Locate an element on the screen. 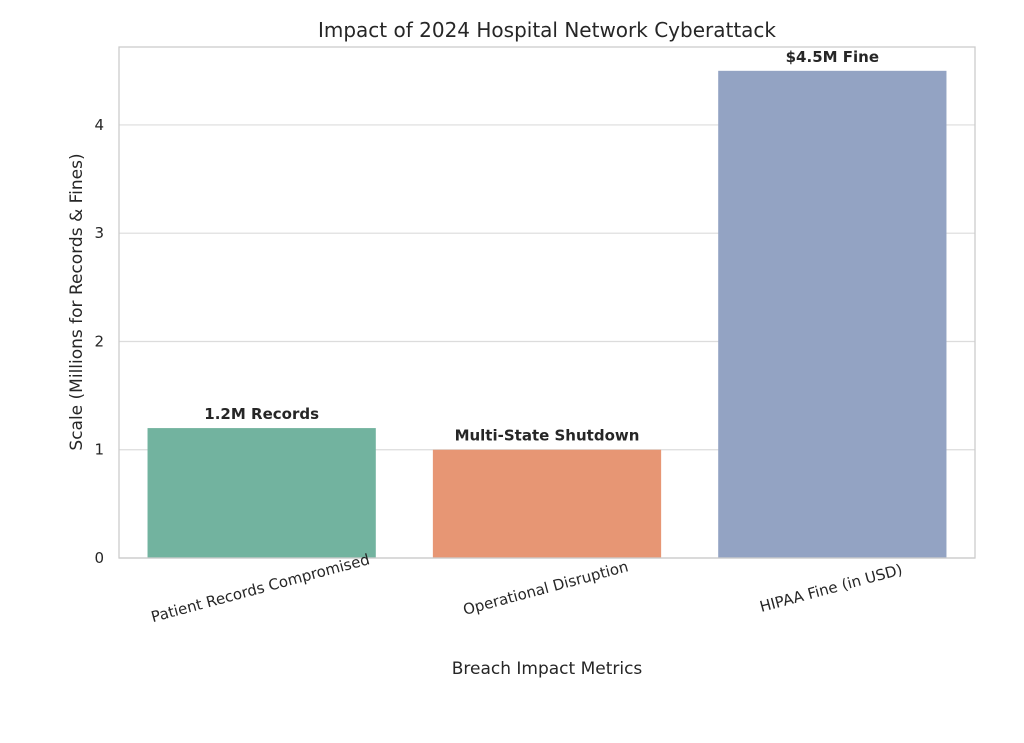 The height and width of the screenshot is (743, 1024). y-tick-label: 1 is located at coordinates (99, 450).